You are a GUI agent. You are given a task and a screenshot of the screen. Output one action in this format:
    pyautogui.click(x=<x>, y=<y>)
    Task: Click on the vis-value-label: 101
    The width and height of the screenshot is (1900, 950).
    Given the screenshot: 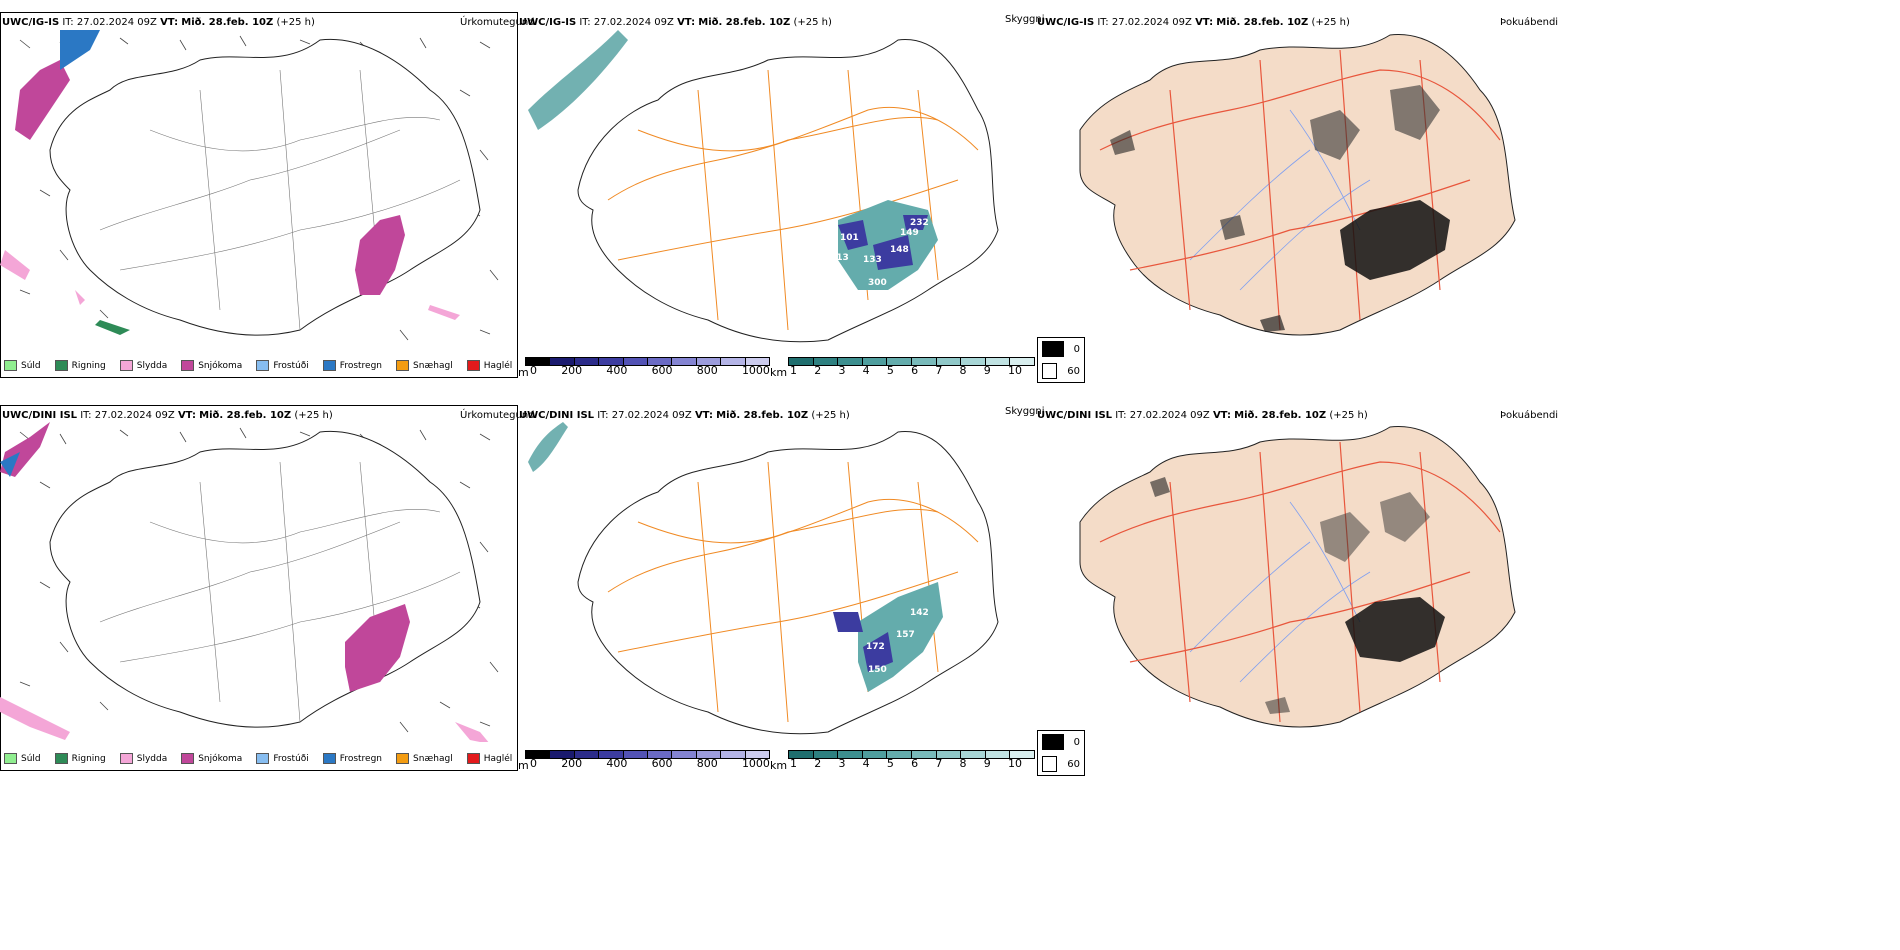 What is the action you would take?
    pyautogui.click(x=849, y=238)
    